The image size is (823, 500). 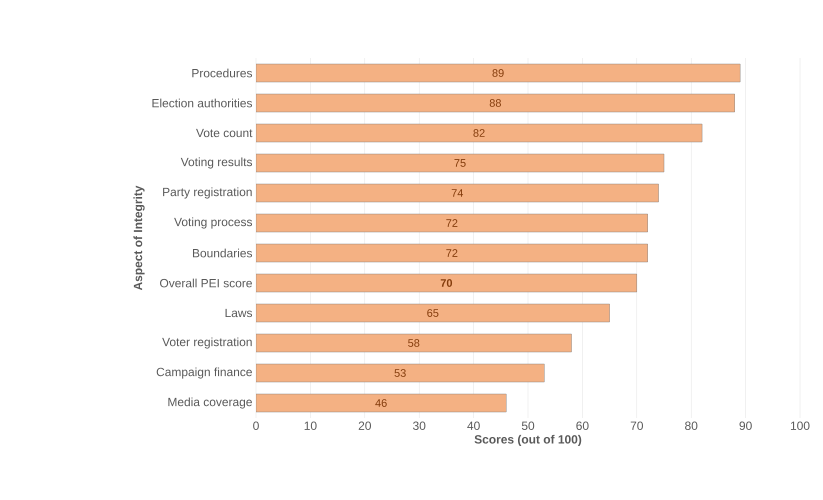 What do you see at coordinates (206, 283) in the screenshot?
I see `y-tick-label: Overall PEI score` at bounding box center [206, 283].